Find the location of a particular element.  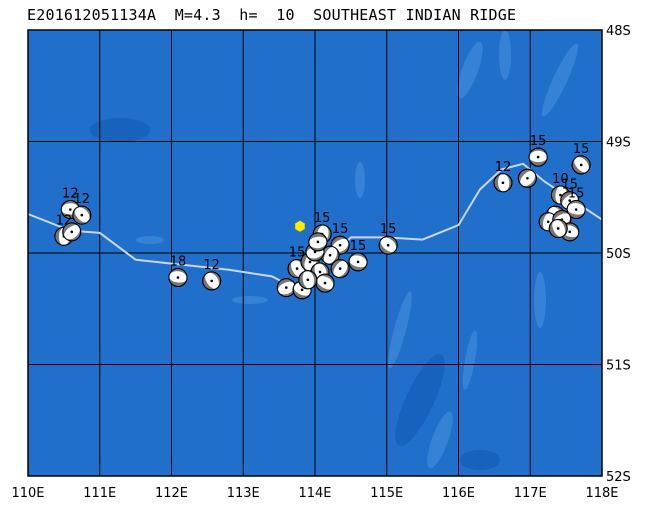

lon-tick-label: 115E is located at coordinates (386, 493).